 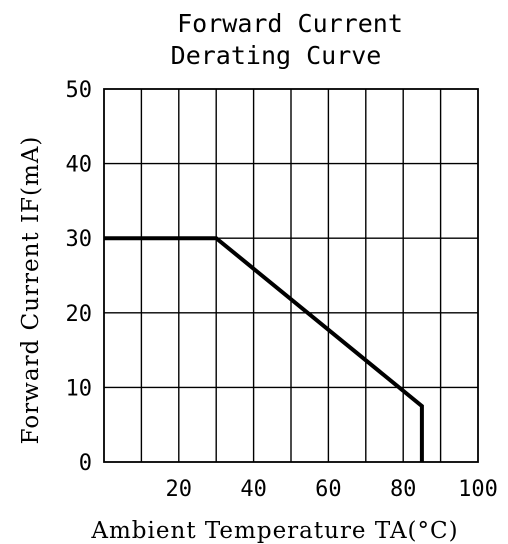 I want to click on x-axis-label: Ambient Temperature TA(°C), so click(x=274, y=531).